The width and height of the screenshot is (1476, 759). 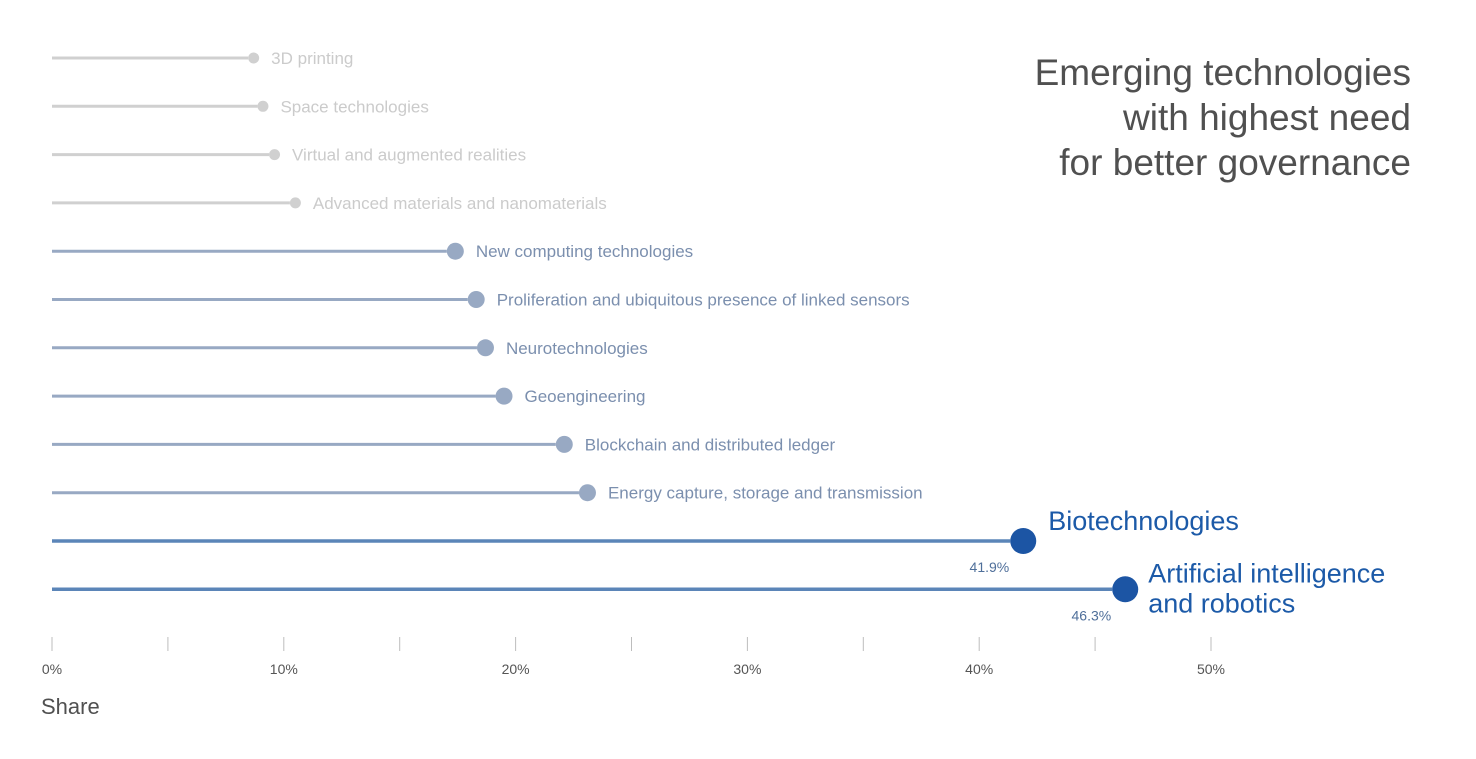 What do you see at coordinates (444, 444) in the screenshot?
I see `lollipop-row: Blockchain and distributed ledger` at bounding box center [444, 444].